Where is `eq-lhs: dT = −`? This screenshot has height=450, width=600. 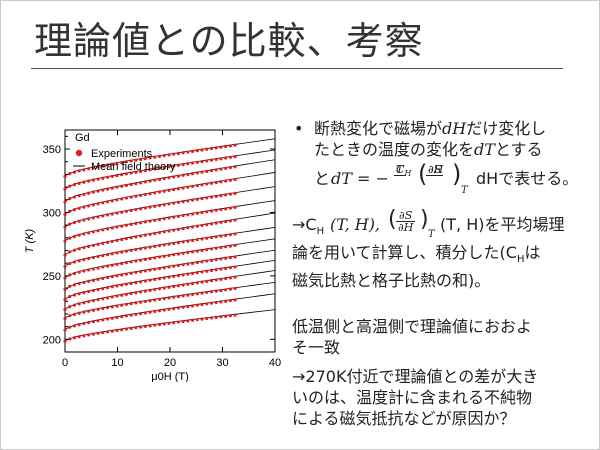
eq-lhs: dT = − is located at coordinates (360, 178).